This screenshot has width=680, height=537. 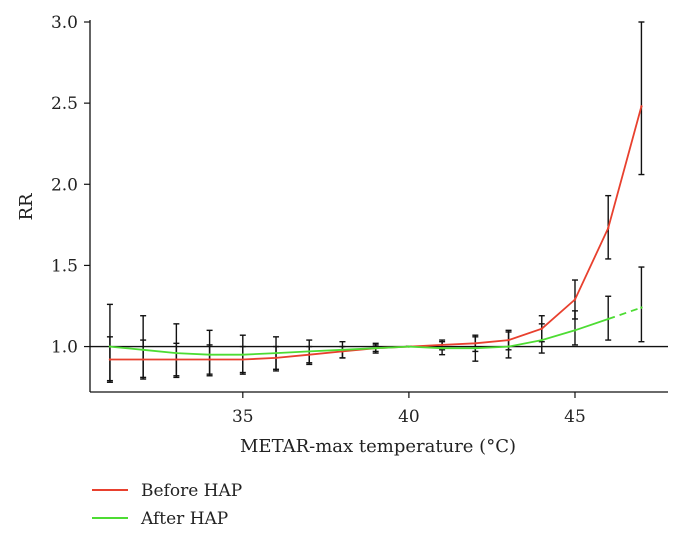 I want to click on x-axis-title: METAR-max temperature (°C), so click(x=378, y=446).